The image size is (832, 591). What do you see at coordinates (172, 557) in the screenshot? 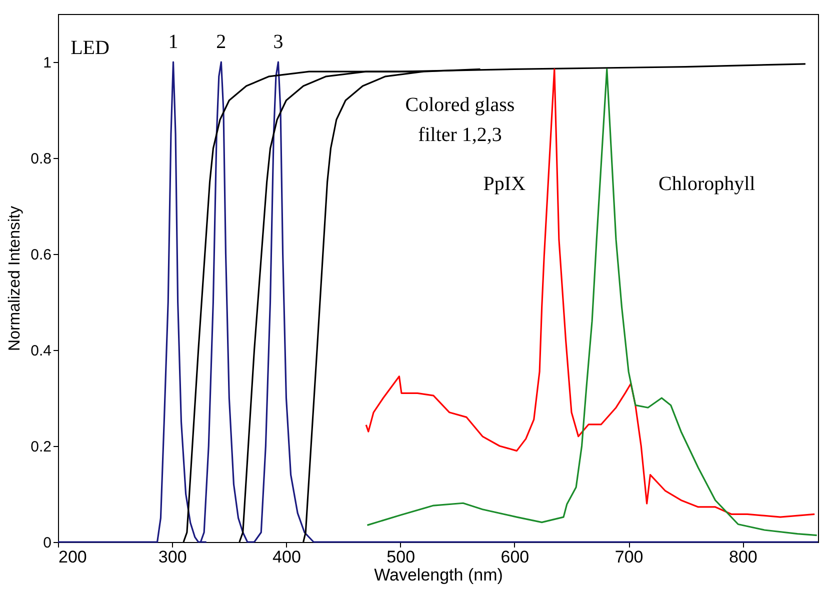
I see `x-tick-label: 300` at bounding box center [172, 557].